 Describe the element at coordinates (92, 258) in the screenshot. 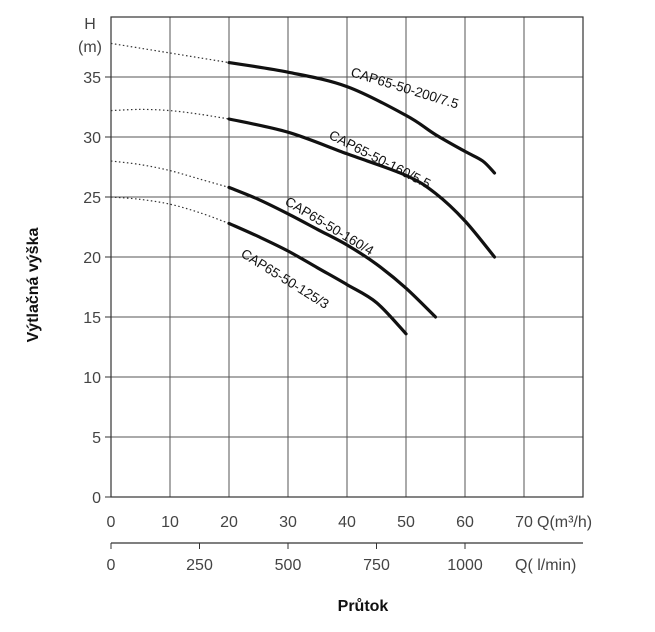

I see `y-tick-label: 20` at that location.